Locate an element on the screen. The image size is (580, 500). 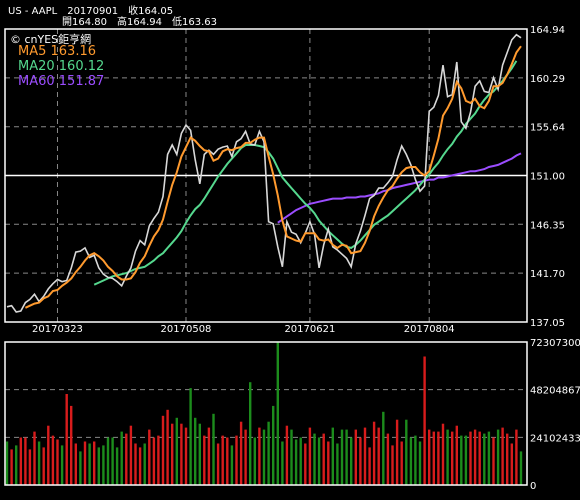
legend-ma60: MA60 151.87 is located at coordinates (61, 81).